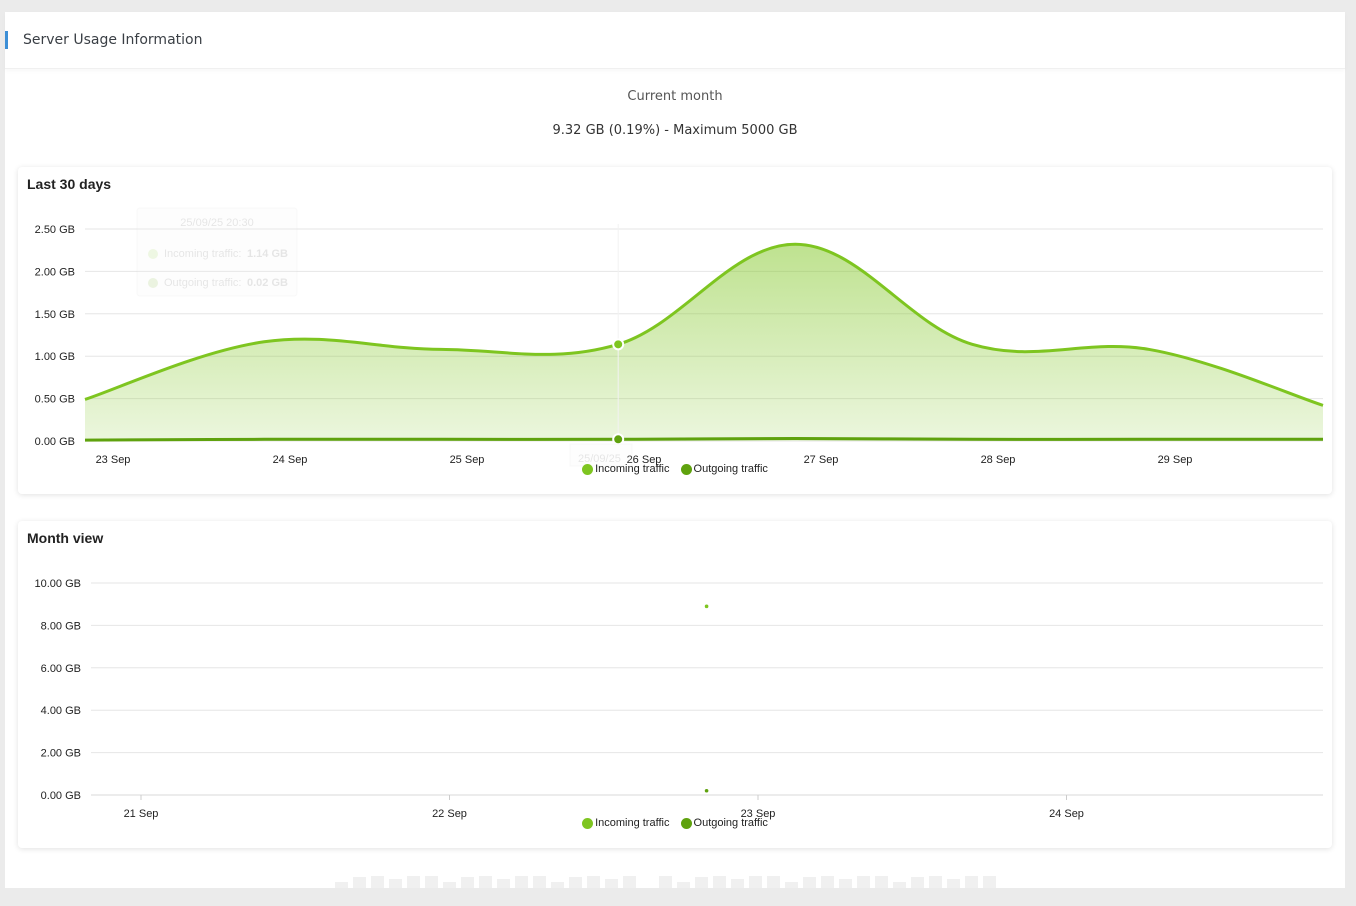  Describe the element at coordinates (65, 538) in the screenshot. I see `chart-title: Month view` at that location.